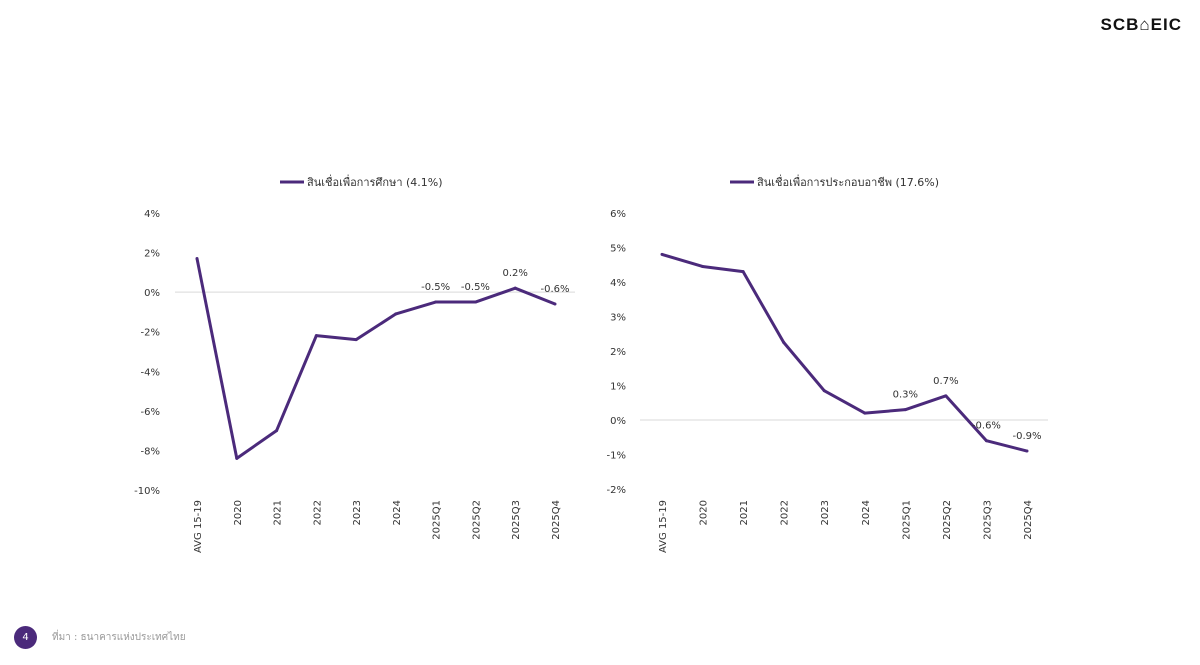 This screenshot has width=1200, height=665. What do you see at coordinates (147, 491) in the screenshot?
I see `y-tick-label: -10%` at bounding box center [147, 491].